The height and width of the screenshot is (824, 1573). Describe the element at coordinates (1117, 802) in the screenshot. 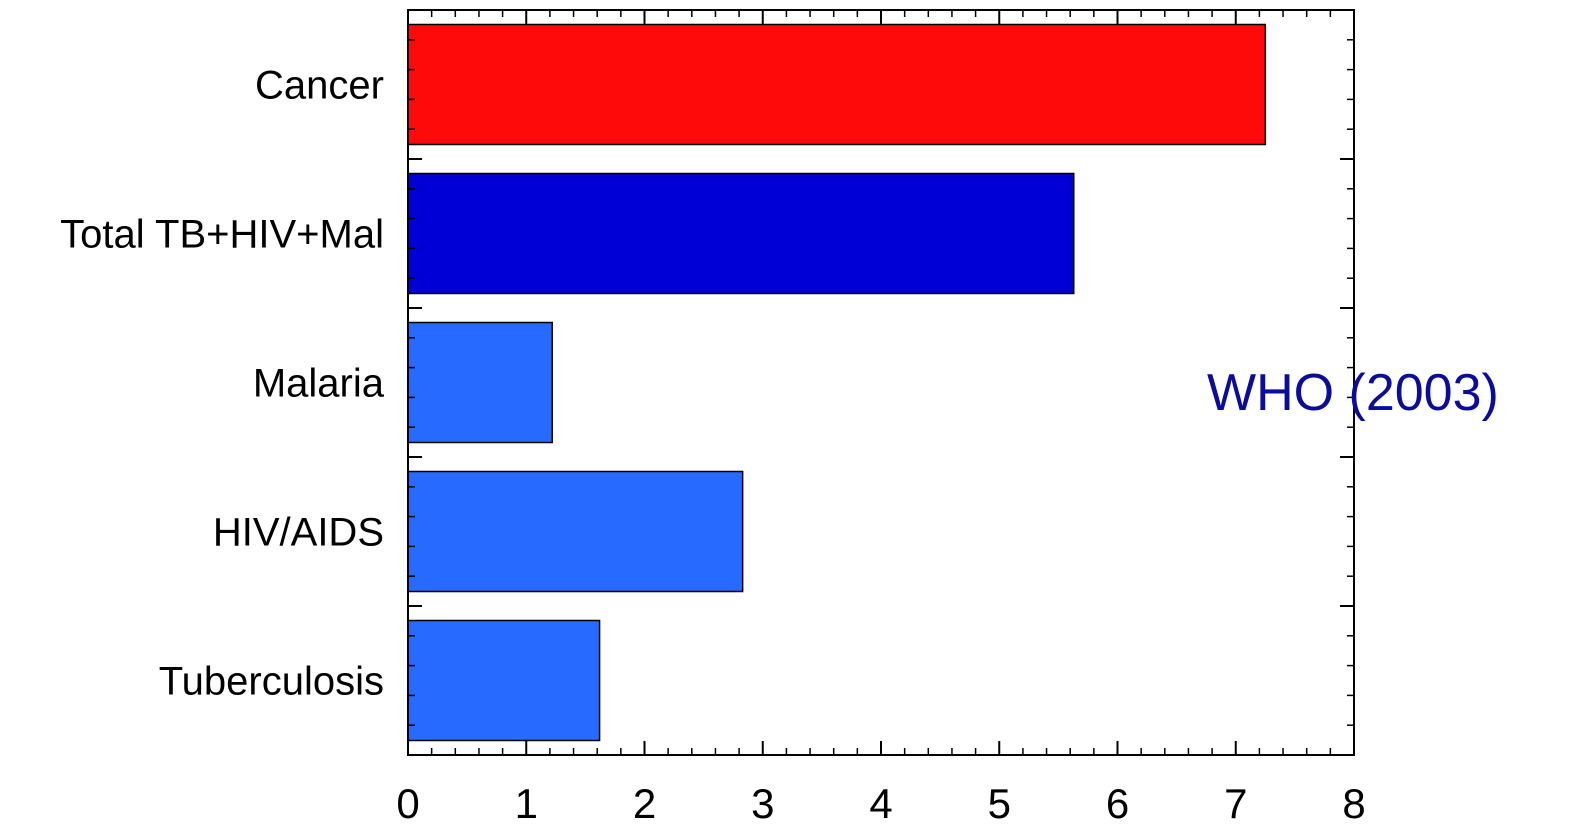

I see `x-tick-label-6: 6` at that location.